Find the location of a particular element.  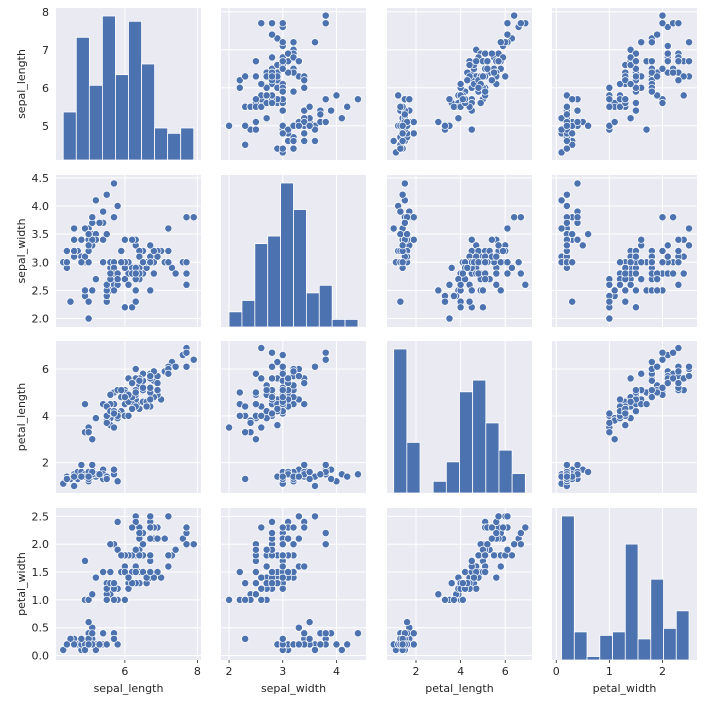

panel-petal_length-vs-petal_length is located at coordinates (459, 417).